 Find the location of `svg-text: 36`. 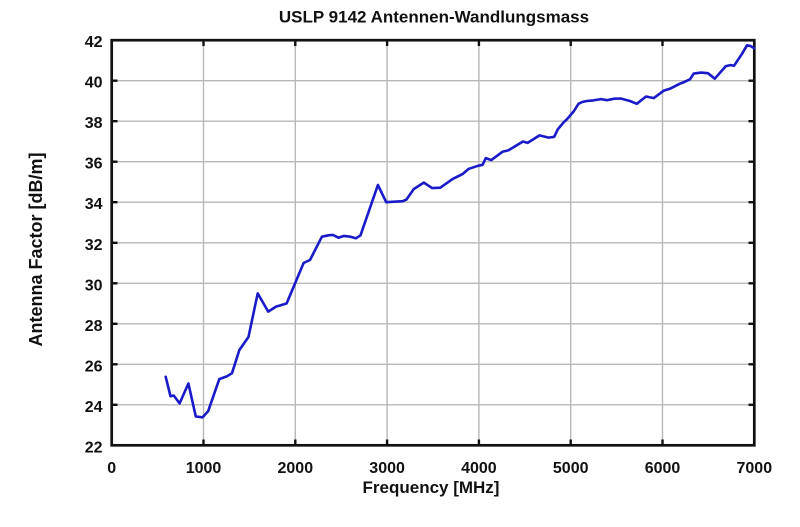

svg-text: 36 is located at coordinates (94, 164).